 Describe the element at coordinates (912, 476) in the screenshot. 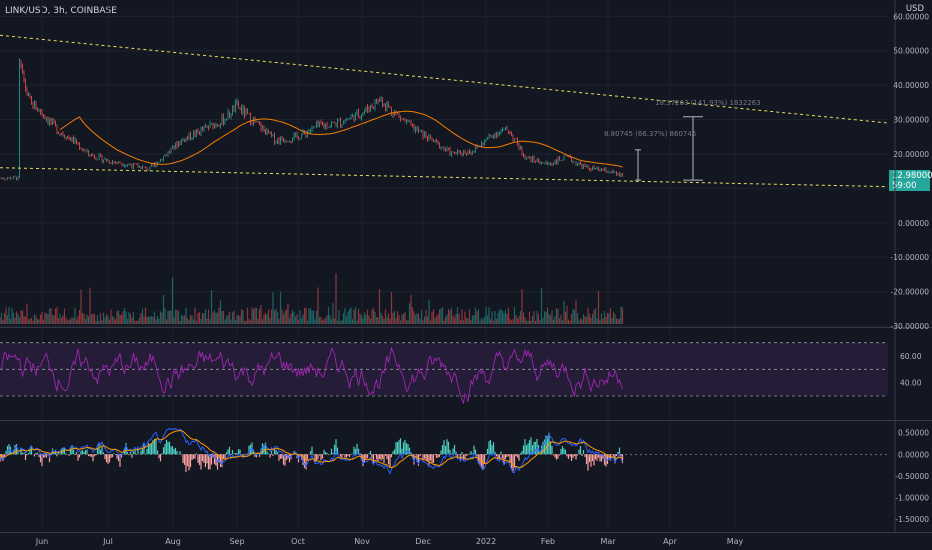

I see `macd-tick-label: -0.50000` at that location.